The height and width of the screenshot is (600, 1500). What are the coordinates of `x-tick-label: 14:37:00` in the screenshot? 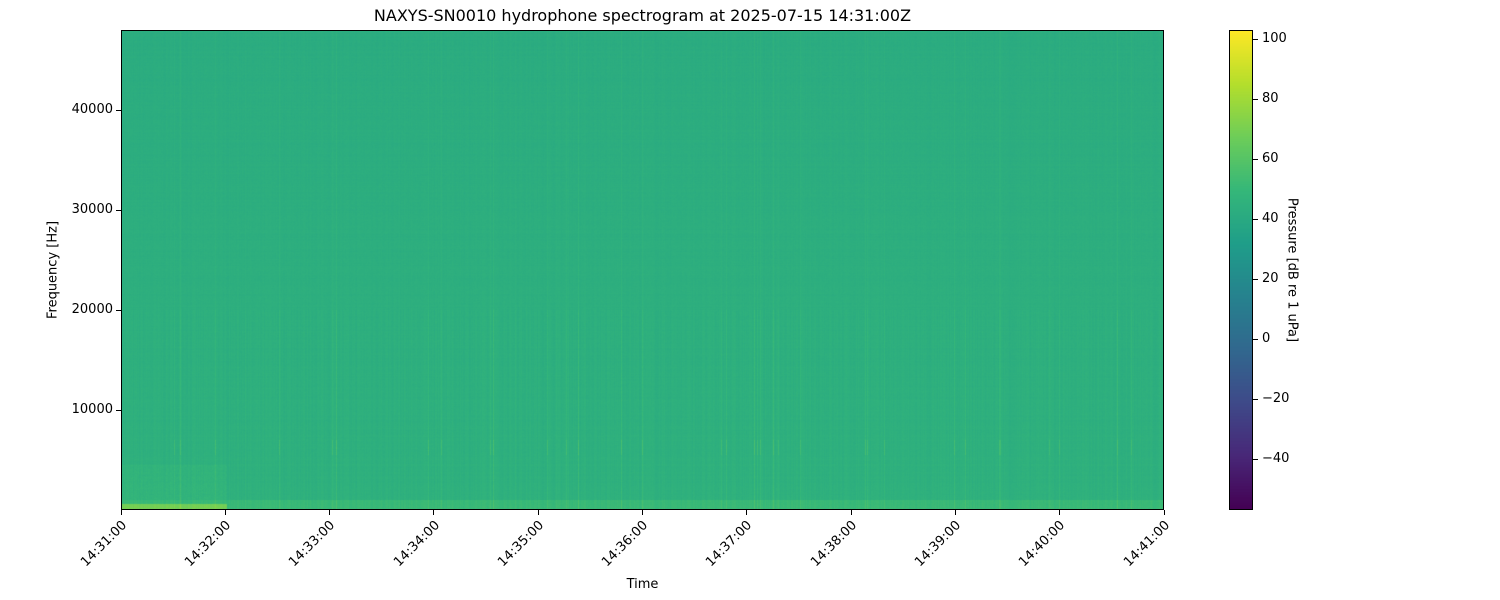 It's located at (729, 544).